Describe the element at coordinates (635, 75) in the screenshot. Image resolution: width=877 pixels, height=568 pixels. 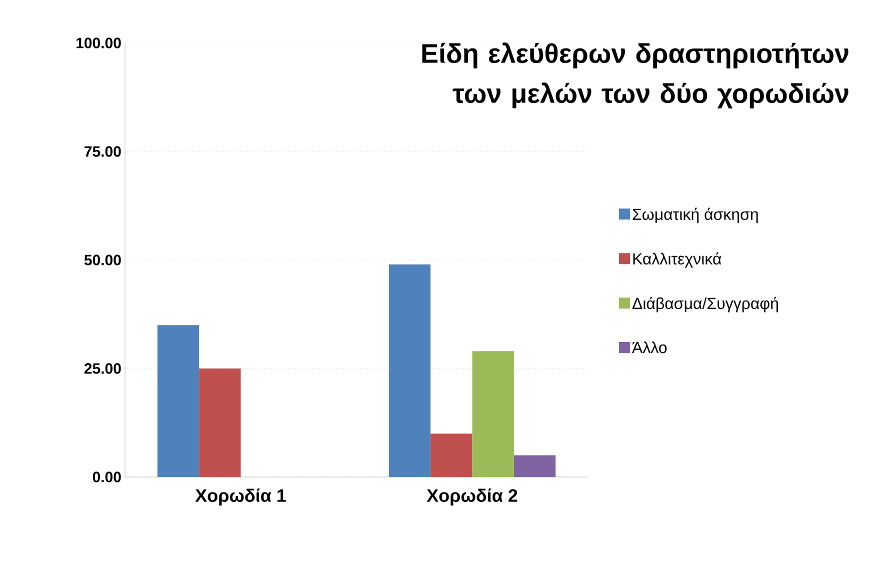
I see `text: Είδη ελεύθερων δραστηριοτήτων των μελών των δύο χορωδιών` at that location.